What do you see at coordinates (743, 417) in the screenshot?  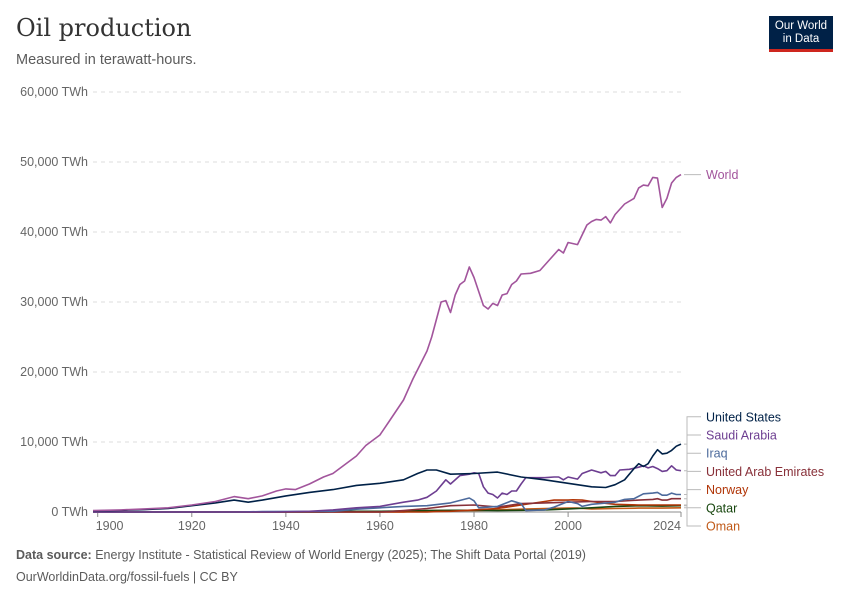 I see `series-label-united-states: United States` at bounding box center [743, 417].